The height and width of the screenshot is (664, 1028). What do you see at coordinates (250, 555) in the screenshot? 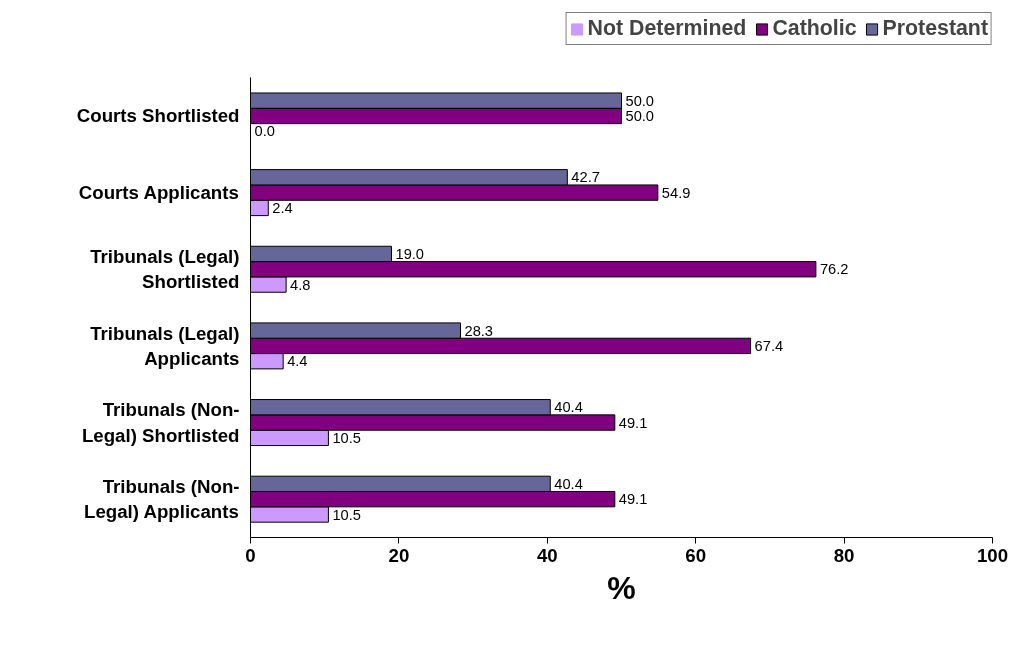
I see `x-tick-label: 0` at bounding box center [250, 555].